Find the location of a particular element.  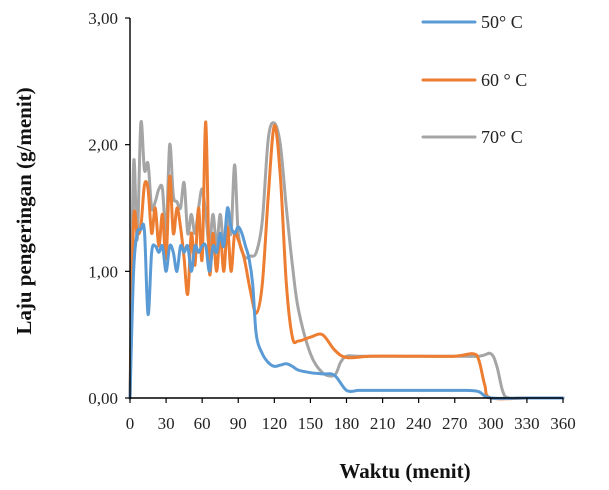

x-tick-label: 210 is located at coordinates (383, 423).